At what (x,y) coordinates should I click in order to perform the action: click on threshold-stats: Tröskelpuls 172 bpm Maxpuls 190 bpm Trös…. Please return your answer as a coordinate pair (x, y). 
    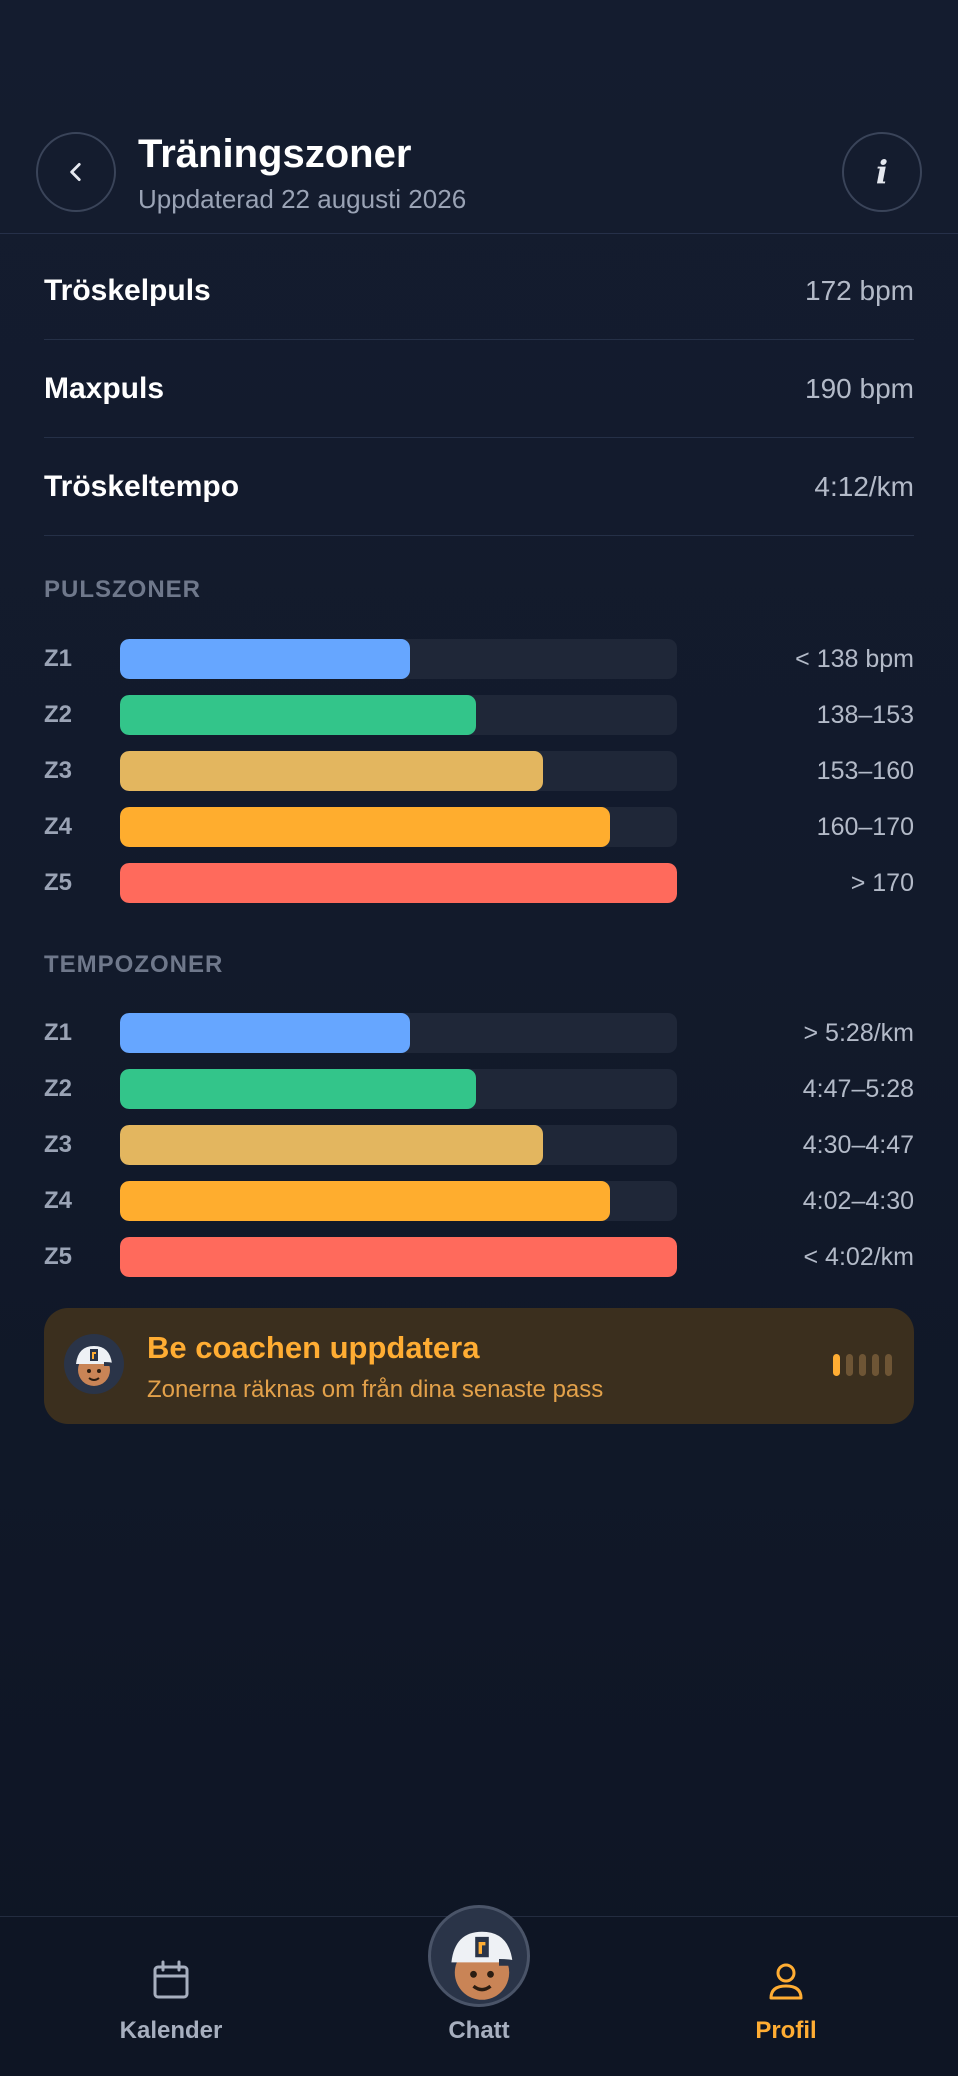
    Looking at the image, I should click on (479, 389).